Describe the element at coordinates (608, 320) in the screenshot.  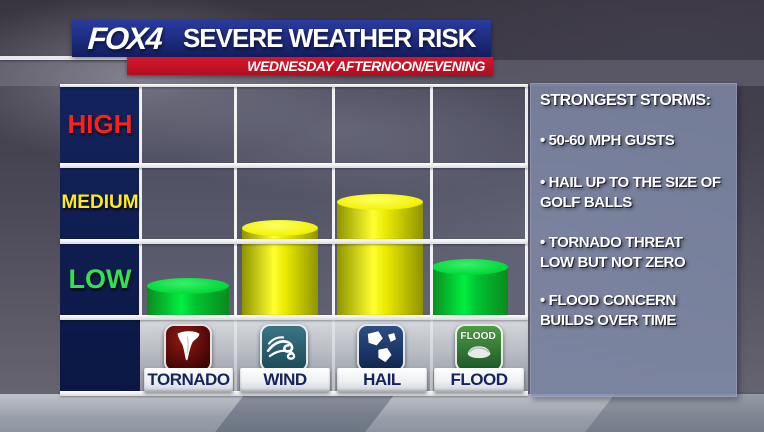
I see `bullet-line: BUILDS OVER TIME` at that location.